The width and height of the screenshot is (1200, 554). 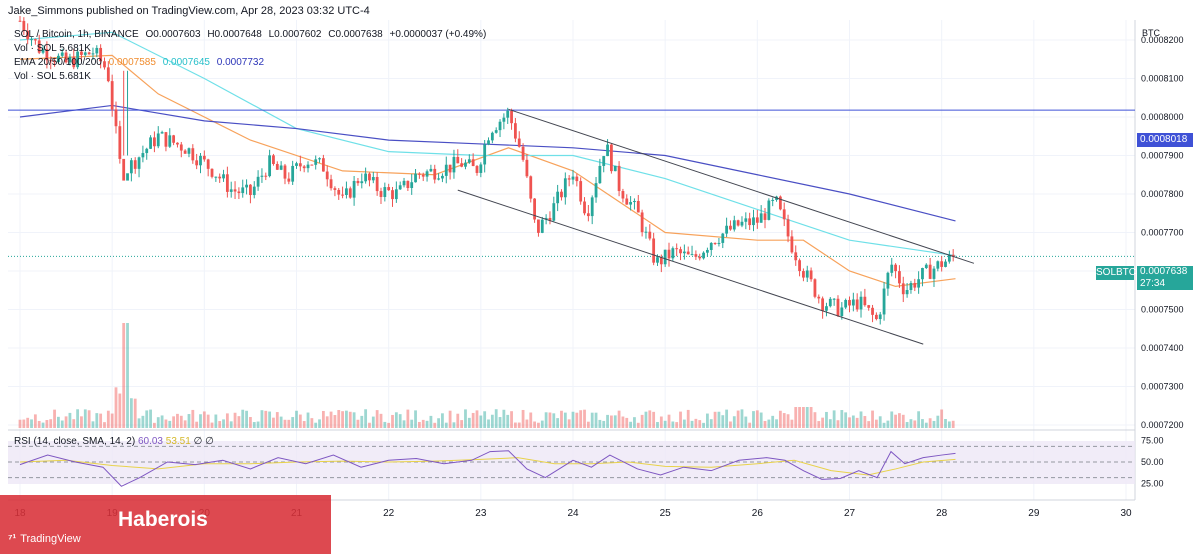 What do you see at coordinates (1162, 310) in the screenshot?
I see `price-tick-label: 0.0007500` at bounding box center [1162, 310].